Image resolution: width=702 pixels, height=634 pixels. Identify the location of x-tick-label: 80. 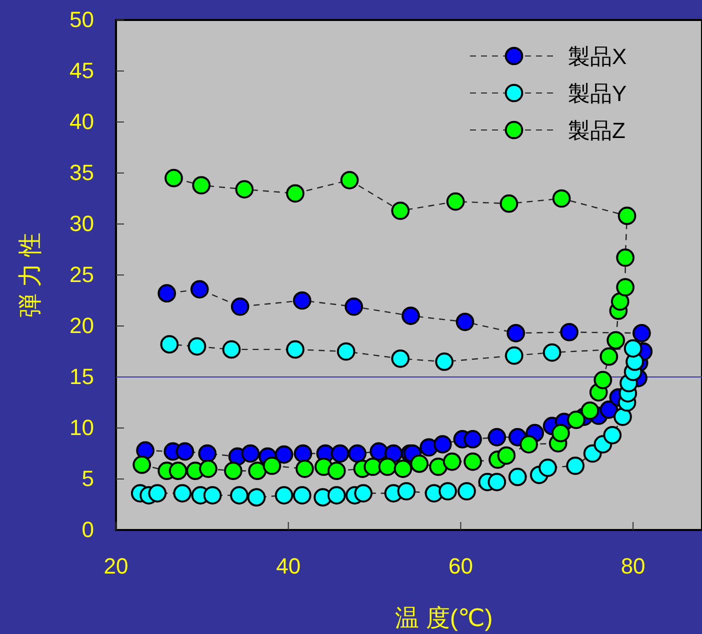
(633, 566).